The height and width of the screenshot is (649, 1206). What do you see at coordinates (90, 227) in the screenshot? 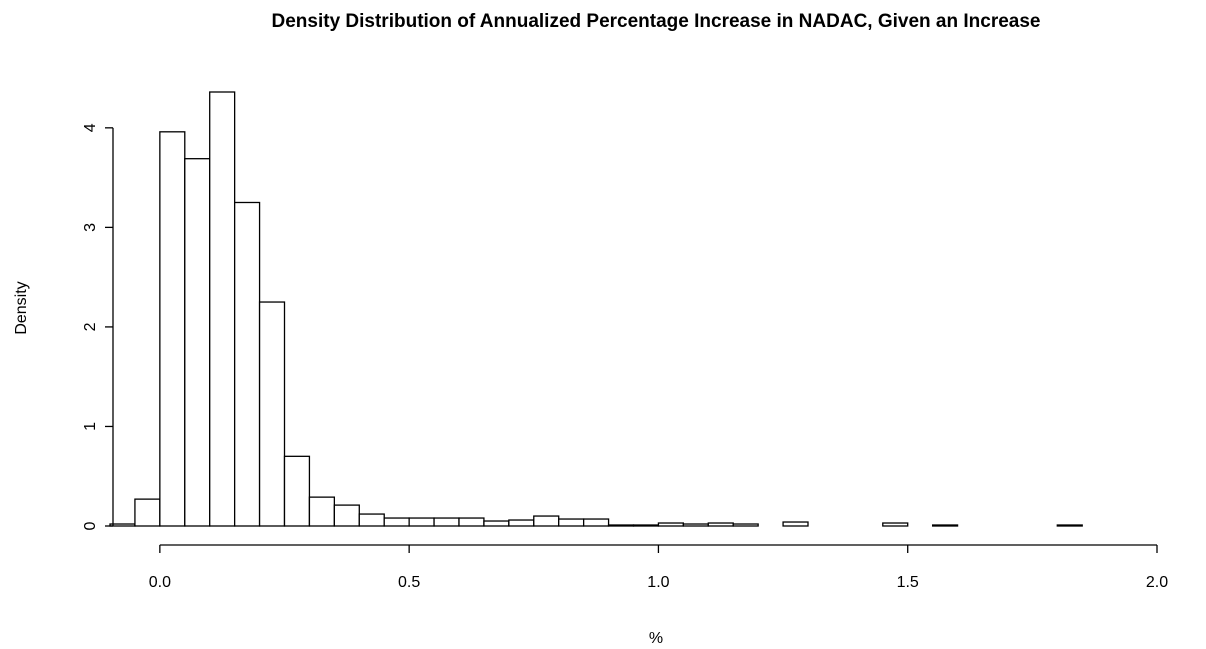
I see `y-tick-label: 3` at bounding box center [90, 227].